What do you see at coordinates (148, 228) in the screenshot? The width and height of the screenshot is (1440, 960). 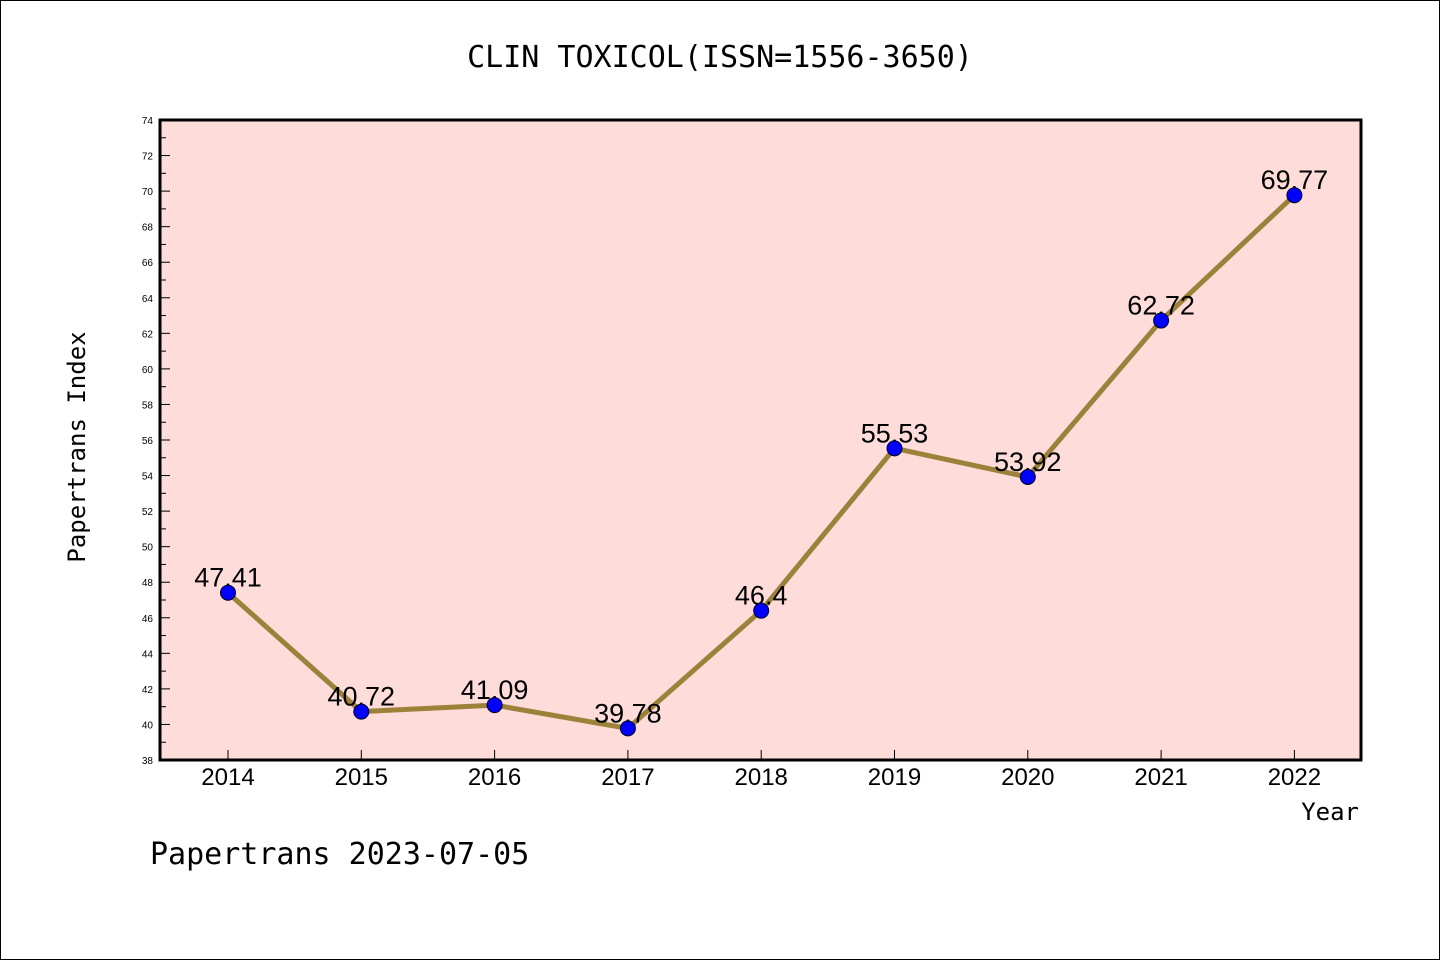 I see `y-tick-label: 68` at bounding box center [148, 228].